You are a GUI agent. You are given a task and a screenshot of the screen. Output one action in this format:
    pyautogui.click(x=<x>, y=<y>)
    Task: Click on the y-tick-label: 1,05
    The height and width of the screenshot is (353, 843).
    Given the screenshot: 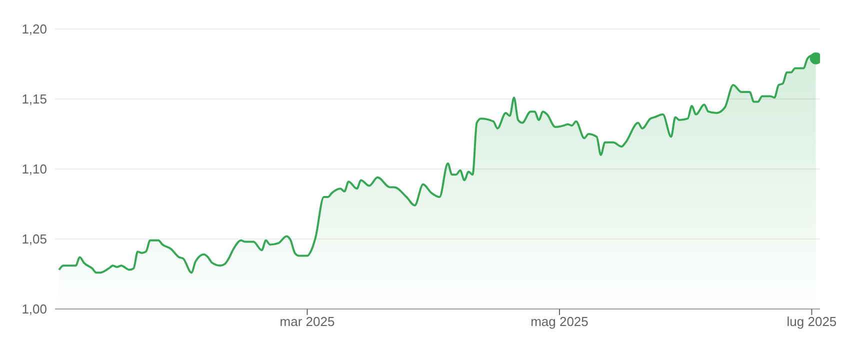 What is the action you would take?
    pyautogui.click(x=34, y=239)
    